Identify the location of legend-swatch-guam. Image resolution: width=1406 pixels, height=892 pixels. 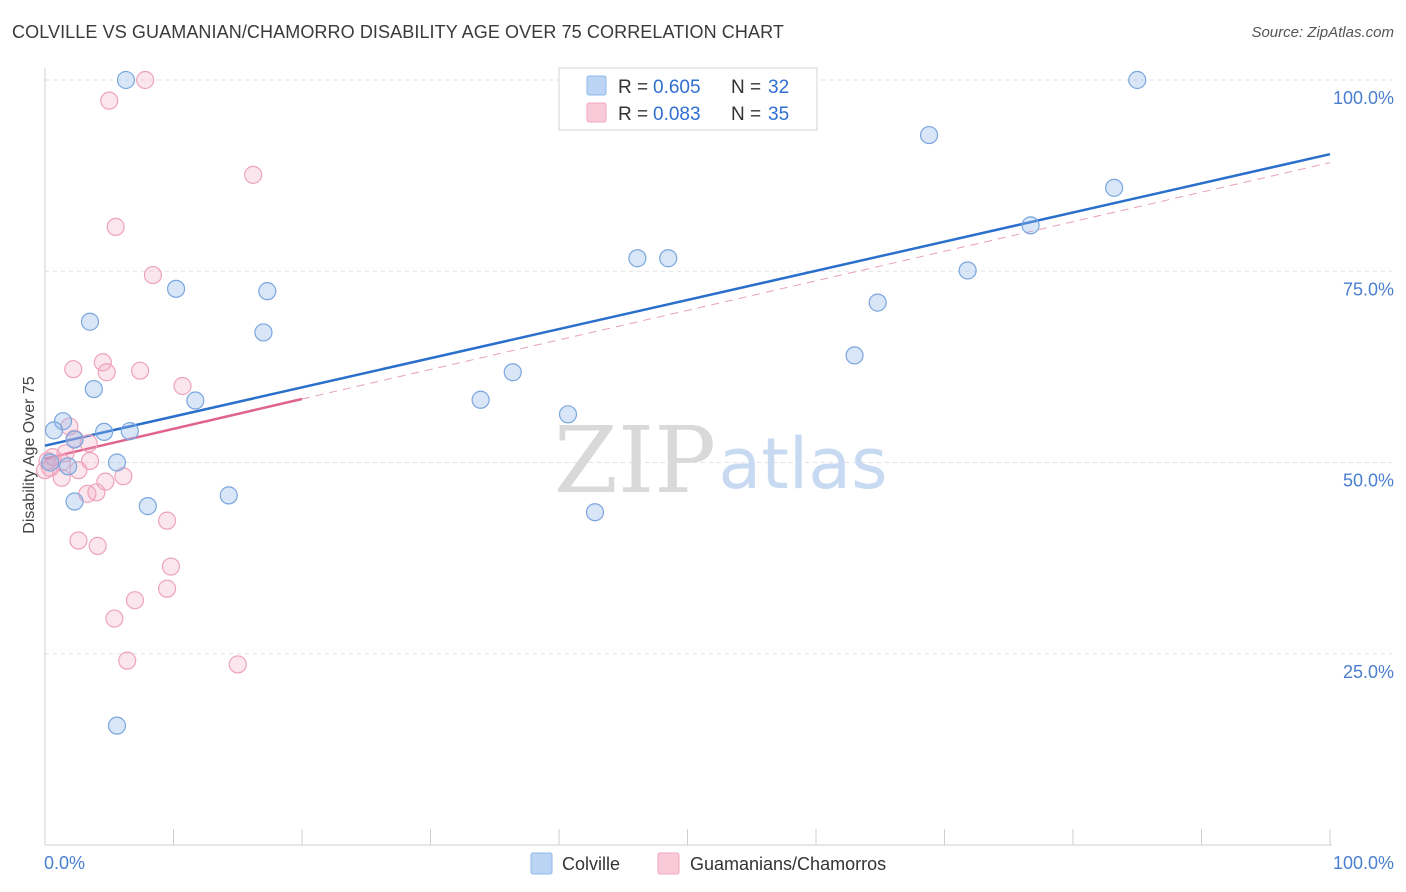
(596, 112).